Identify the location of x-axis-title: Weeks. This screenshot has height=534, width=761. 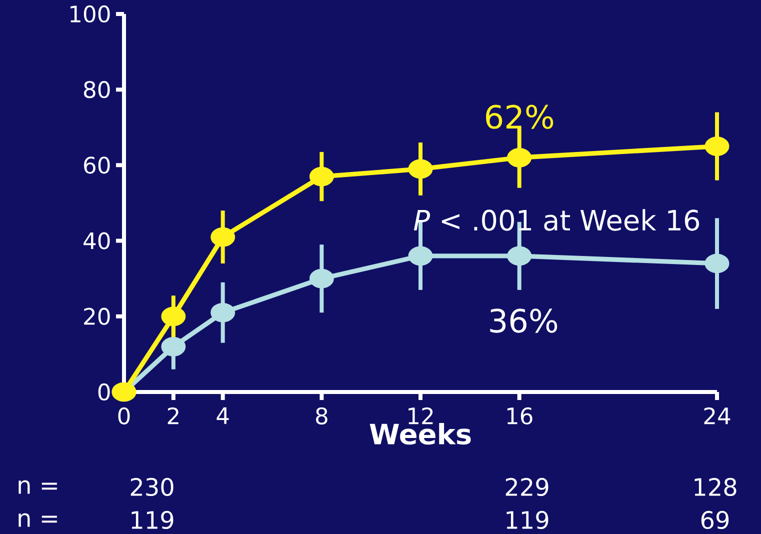
(420, 434).